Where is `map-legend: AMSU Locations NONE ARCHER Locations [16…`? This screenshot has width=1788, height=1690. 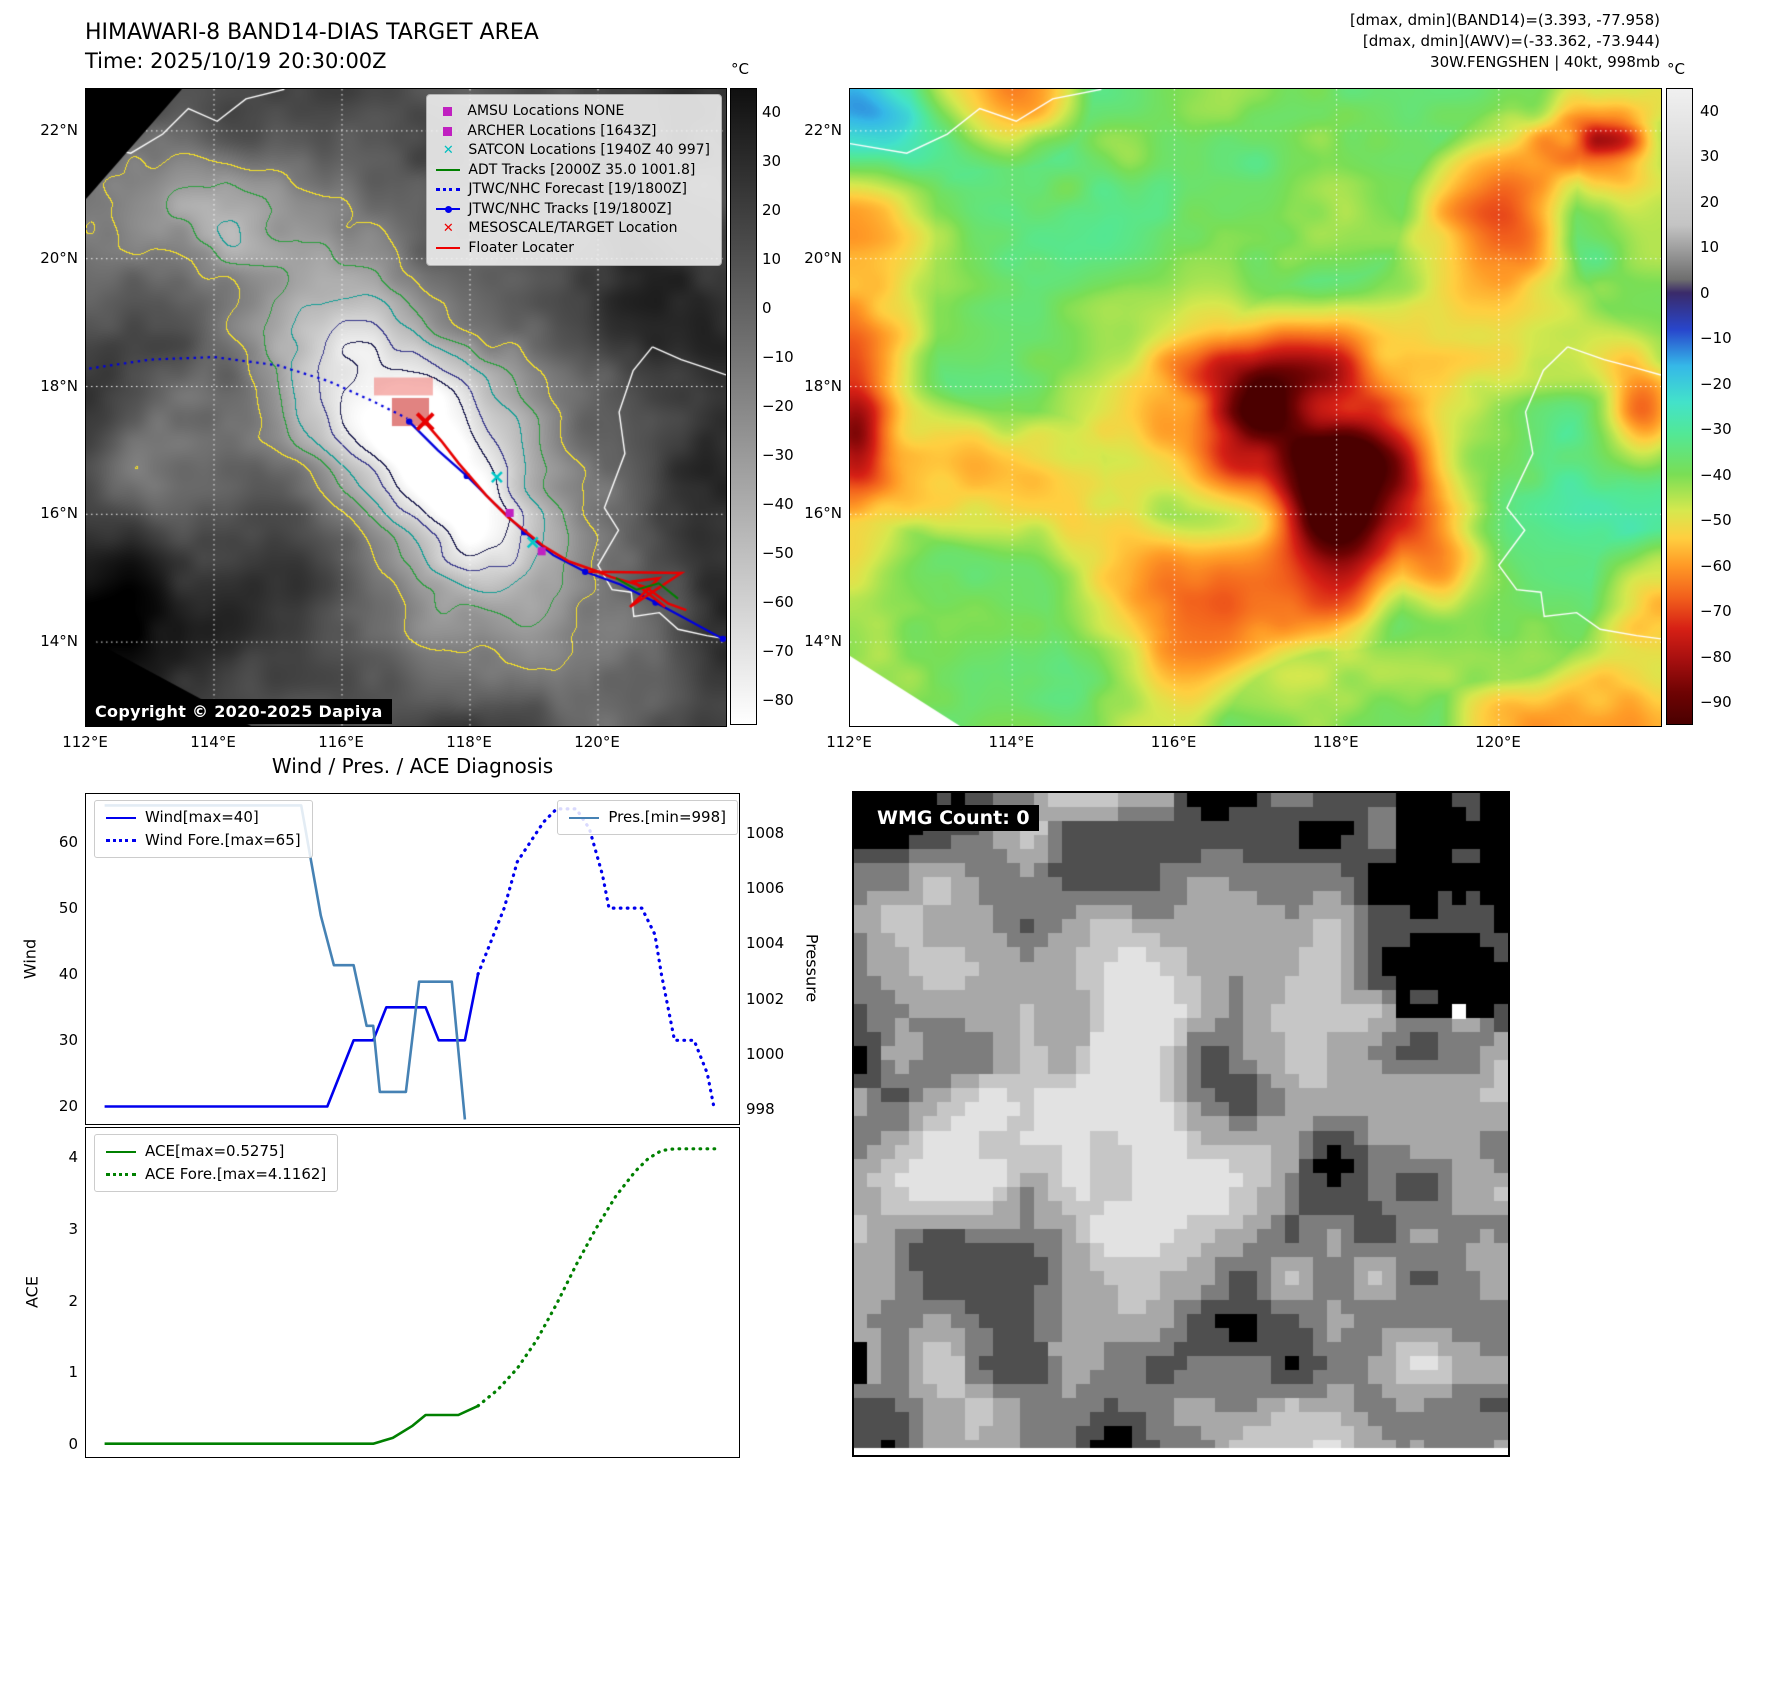
map-legend: AMSU Locations NONE ARCHER Locations [16… is located at coordinates (574, 180).